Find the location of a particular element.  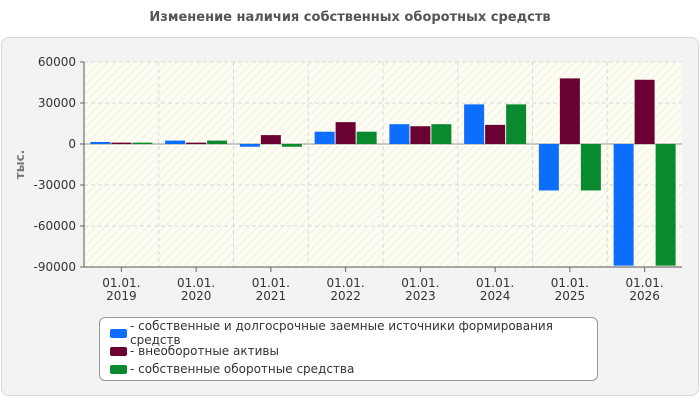

y-tick-label: 0 is located at coordinates (72, 144).